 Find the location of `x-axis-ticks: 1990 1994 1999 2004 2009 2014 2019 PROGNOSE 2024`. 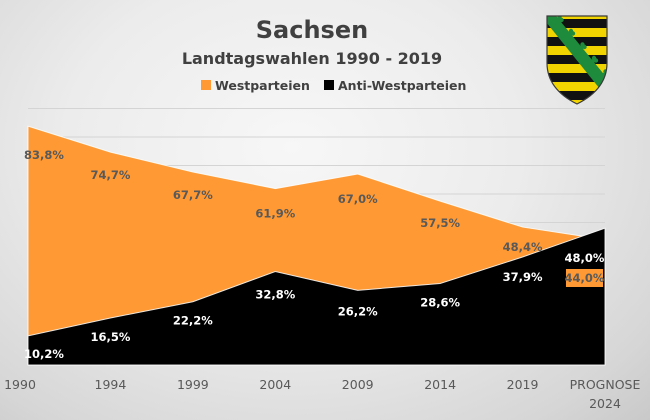

x-axis-ticks: 1990 1994 1999 2004 2009 2014 2019 PROGNOSE 2024 is located at coordinates (322, 394).